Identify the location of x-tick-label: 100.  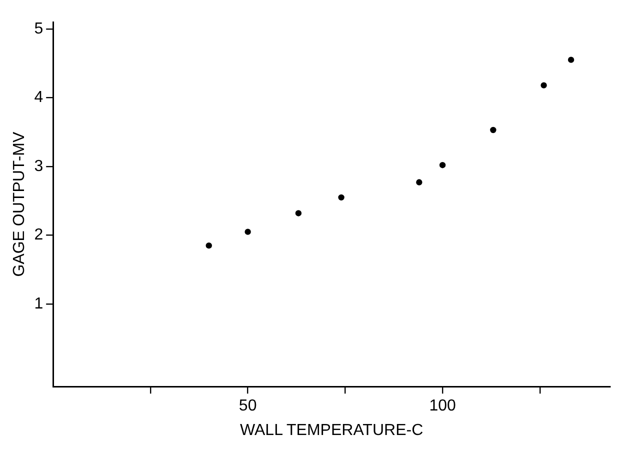
(442, 406).